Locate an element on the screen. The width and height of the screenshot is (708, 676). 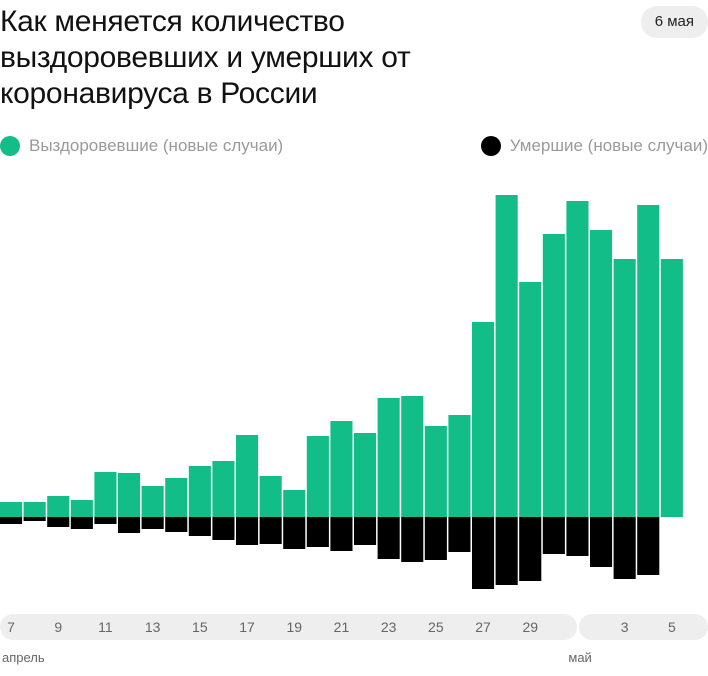
x-tick-label: 15 is located at coordinates (200, 627).